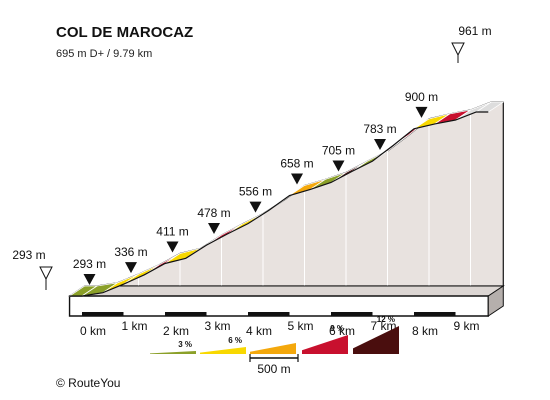 This screenshot has width=550, height=400. Describe the element at coordinates (185, 344) in the screenshot. I see `legend-label: 3 %` at that location.